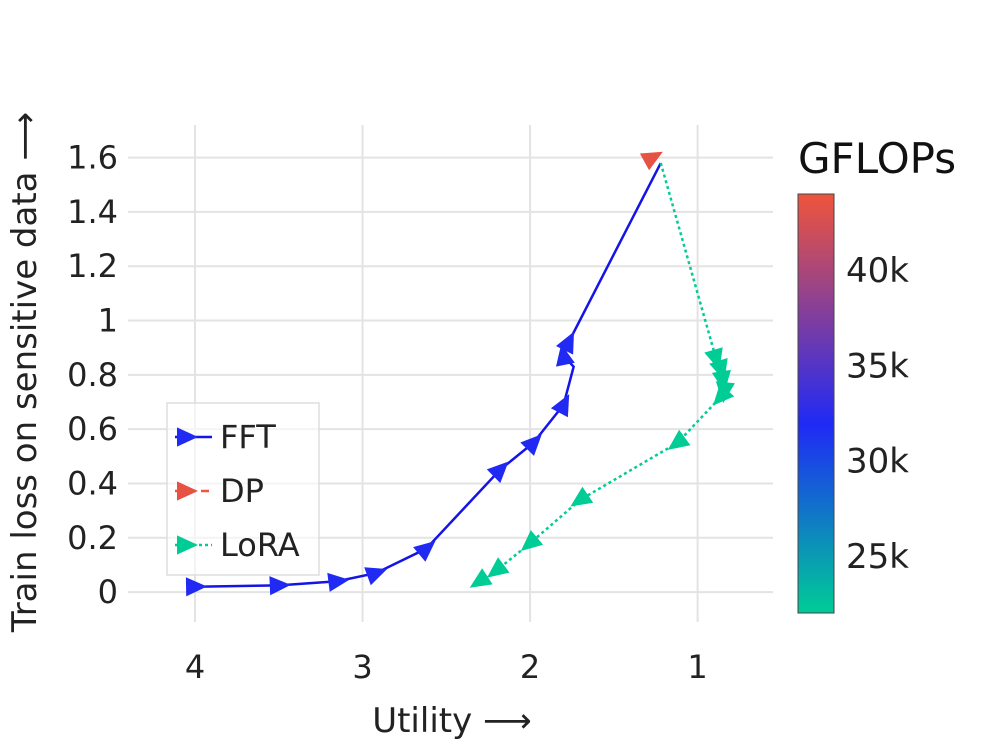 The image size is (996, 747). What do you see at coordinates (108, 321) in the screenshot?
I see `y-tick-label: 1` at bounding box center [108, 321].